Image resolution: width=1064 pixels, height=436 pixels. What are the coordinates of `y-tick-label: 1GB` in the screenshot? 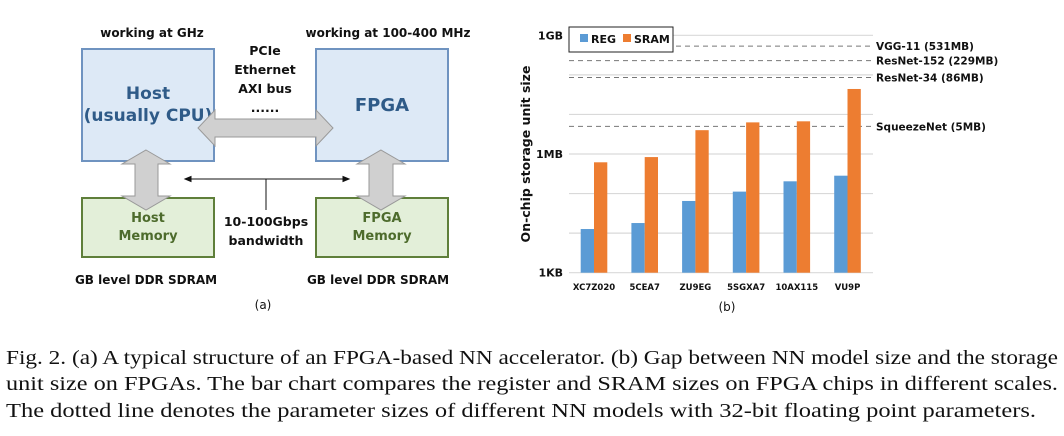 It's located at (550, 35).